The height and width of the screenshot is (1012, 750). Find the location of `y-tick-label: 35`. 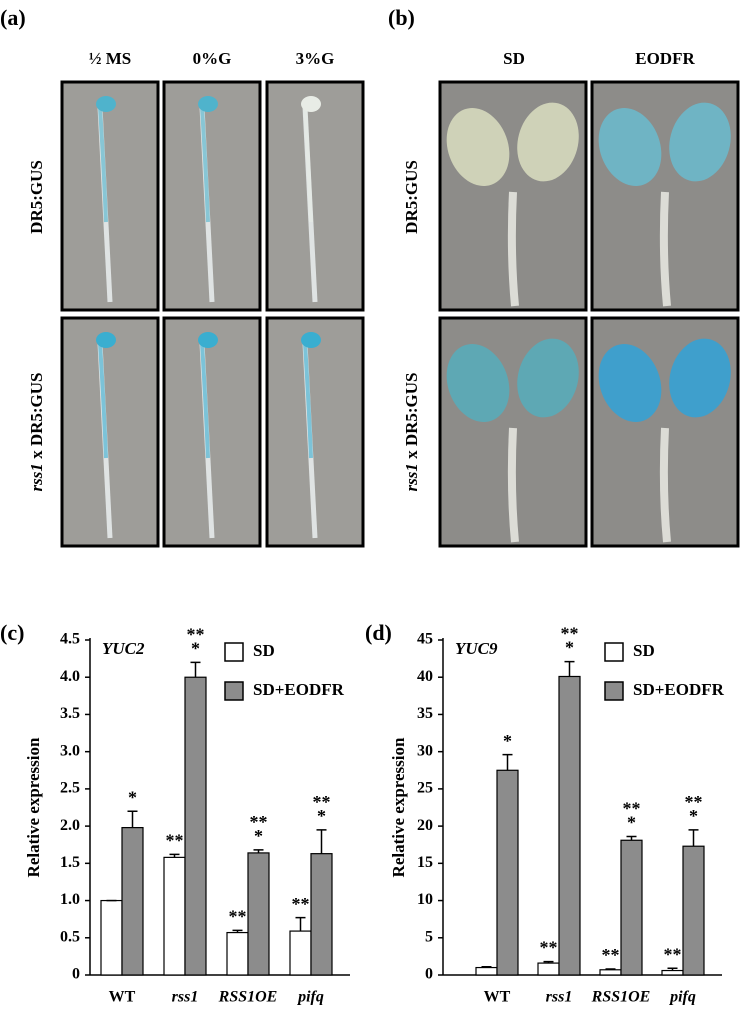

y-tick-label: 35 is located at coordinates (425, 713).